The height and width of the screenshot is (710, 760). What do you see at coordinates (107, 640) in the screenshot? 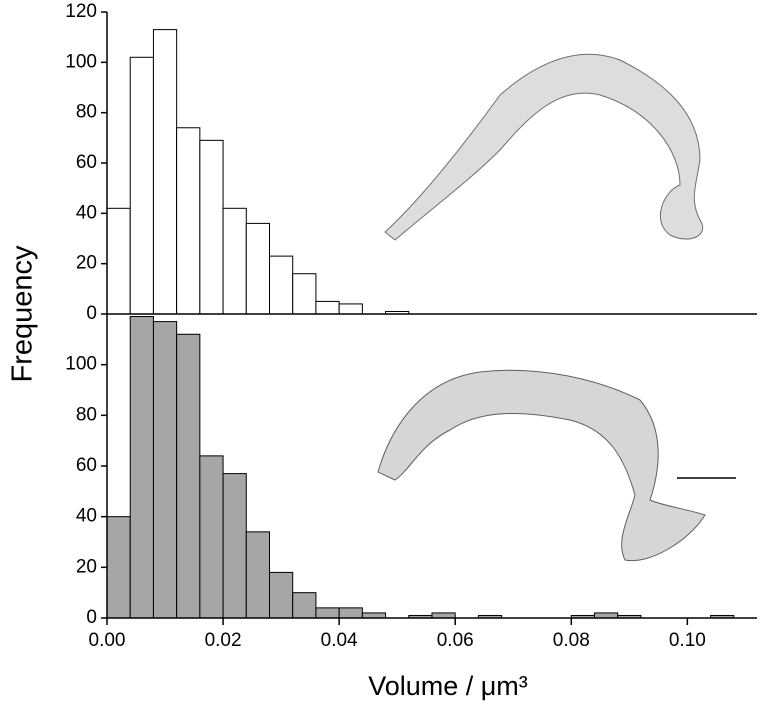
I see `x-tick-label: 0.00` at bounding box center [107, 640].